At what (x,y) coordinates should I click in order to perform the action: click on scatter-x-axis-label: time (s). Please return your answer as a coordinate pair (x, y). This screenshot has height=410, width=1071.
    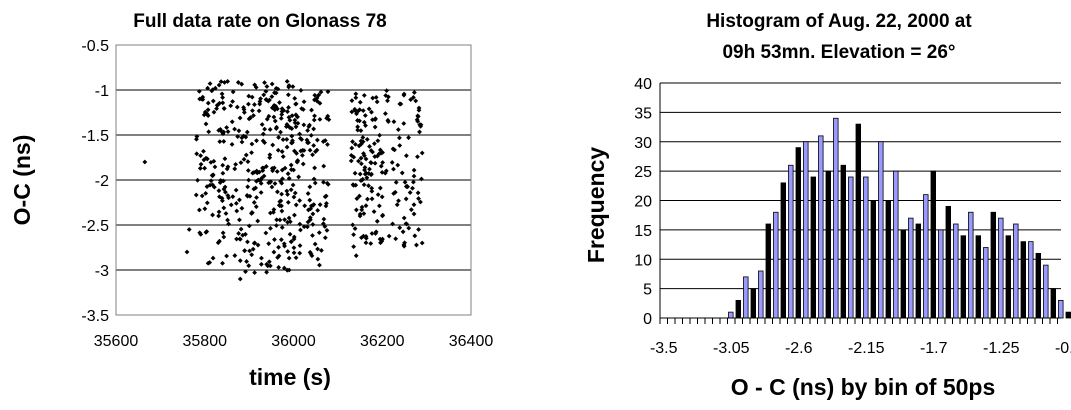
    Looking at the image, I should click on (290, 377).